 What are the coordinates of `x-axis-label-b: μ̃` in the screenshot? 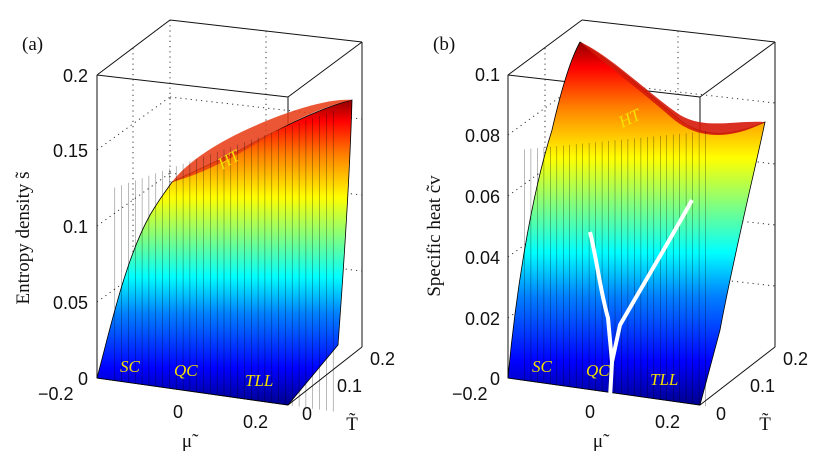 It's located at (601, 441).